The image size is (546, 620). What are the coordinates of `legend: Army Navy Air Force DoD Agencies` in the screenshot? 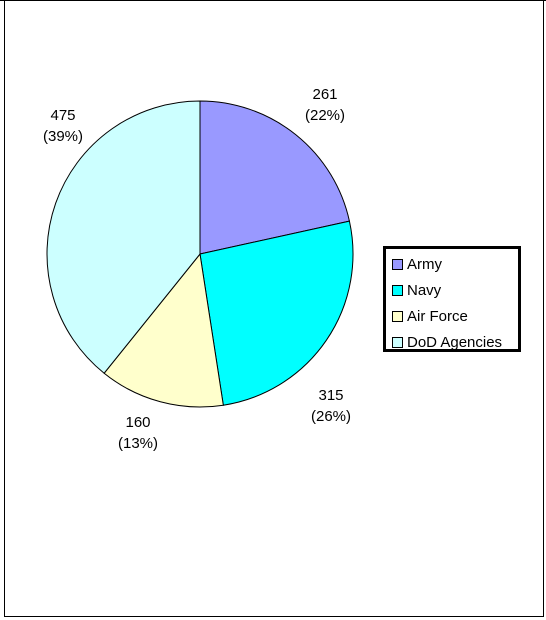 It's located at (452, 299).